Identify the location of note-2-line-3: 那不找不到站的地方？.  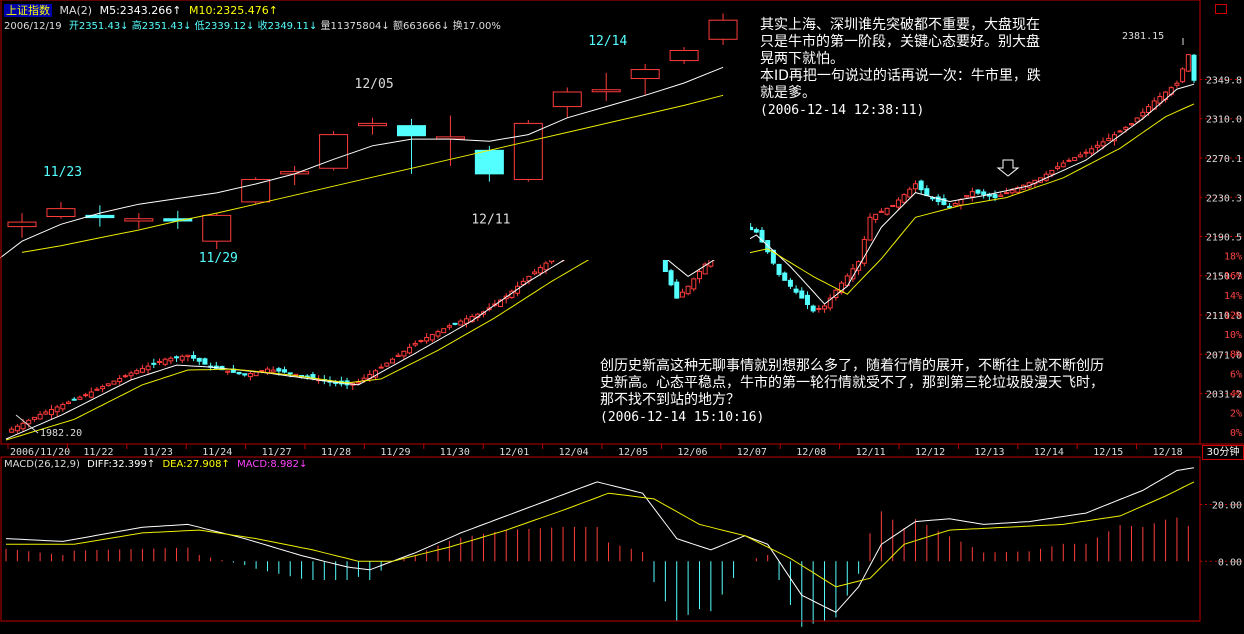
(670, 400).